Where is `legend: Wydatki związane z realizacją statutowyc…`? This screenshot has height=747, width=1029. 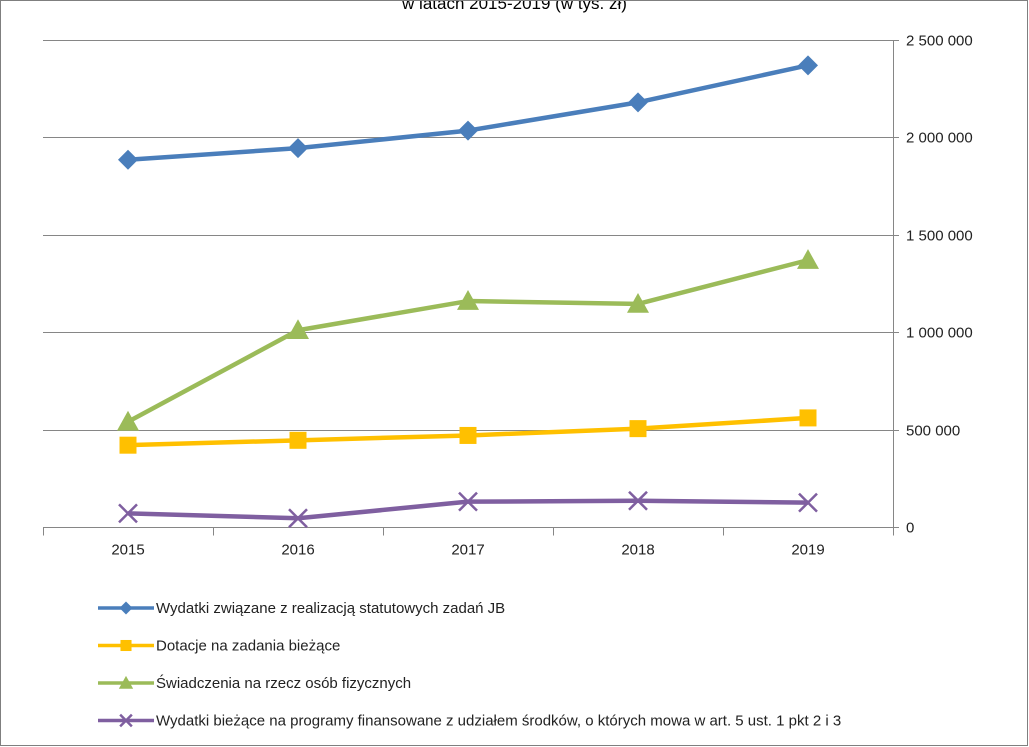
legend: Wydatki związane z realizacją statutowyc… is located at coordinates (469, 665).